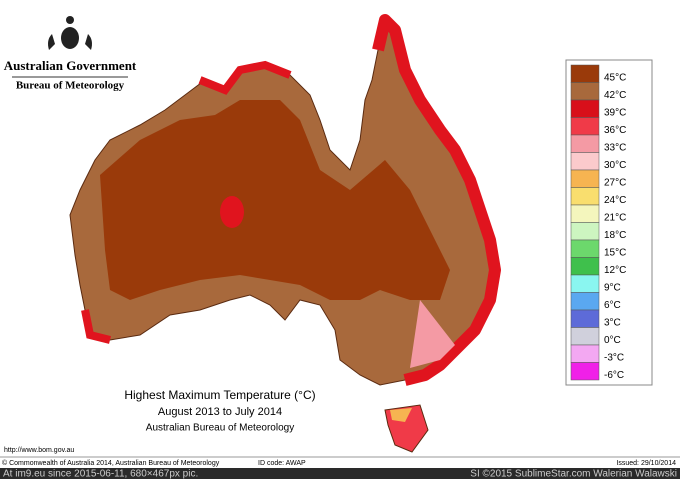 This screenshot has height=479, width=680. I want to click on legend-label: 0°C, so click(612, 340).